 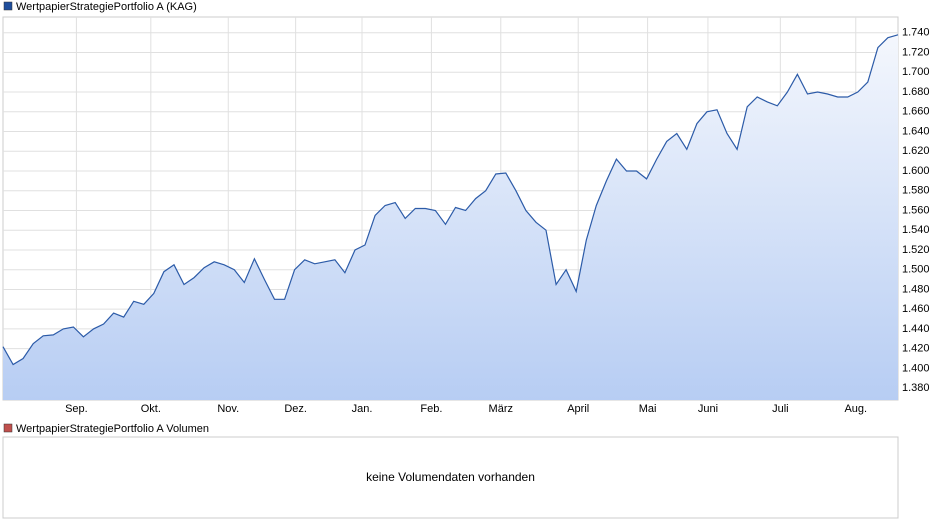 I want to click on y-tick-label: 1.520, so click(x=916, y=250).